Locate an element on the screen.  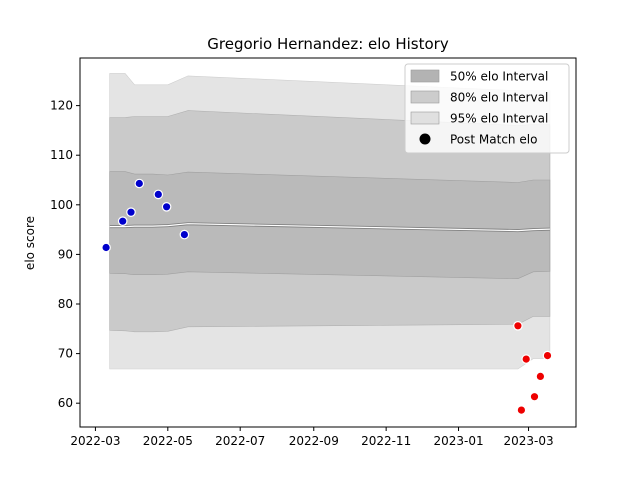
y-tick-label: 80 is located at coordinates (65, 304).